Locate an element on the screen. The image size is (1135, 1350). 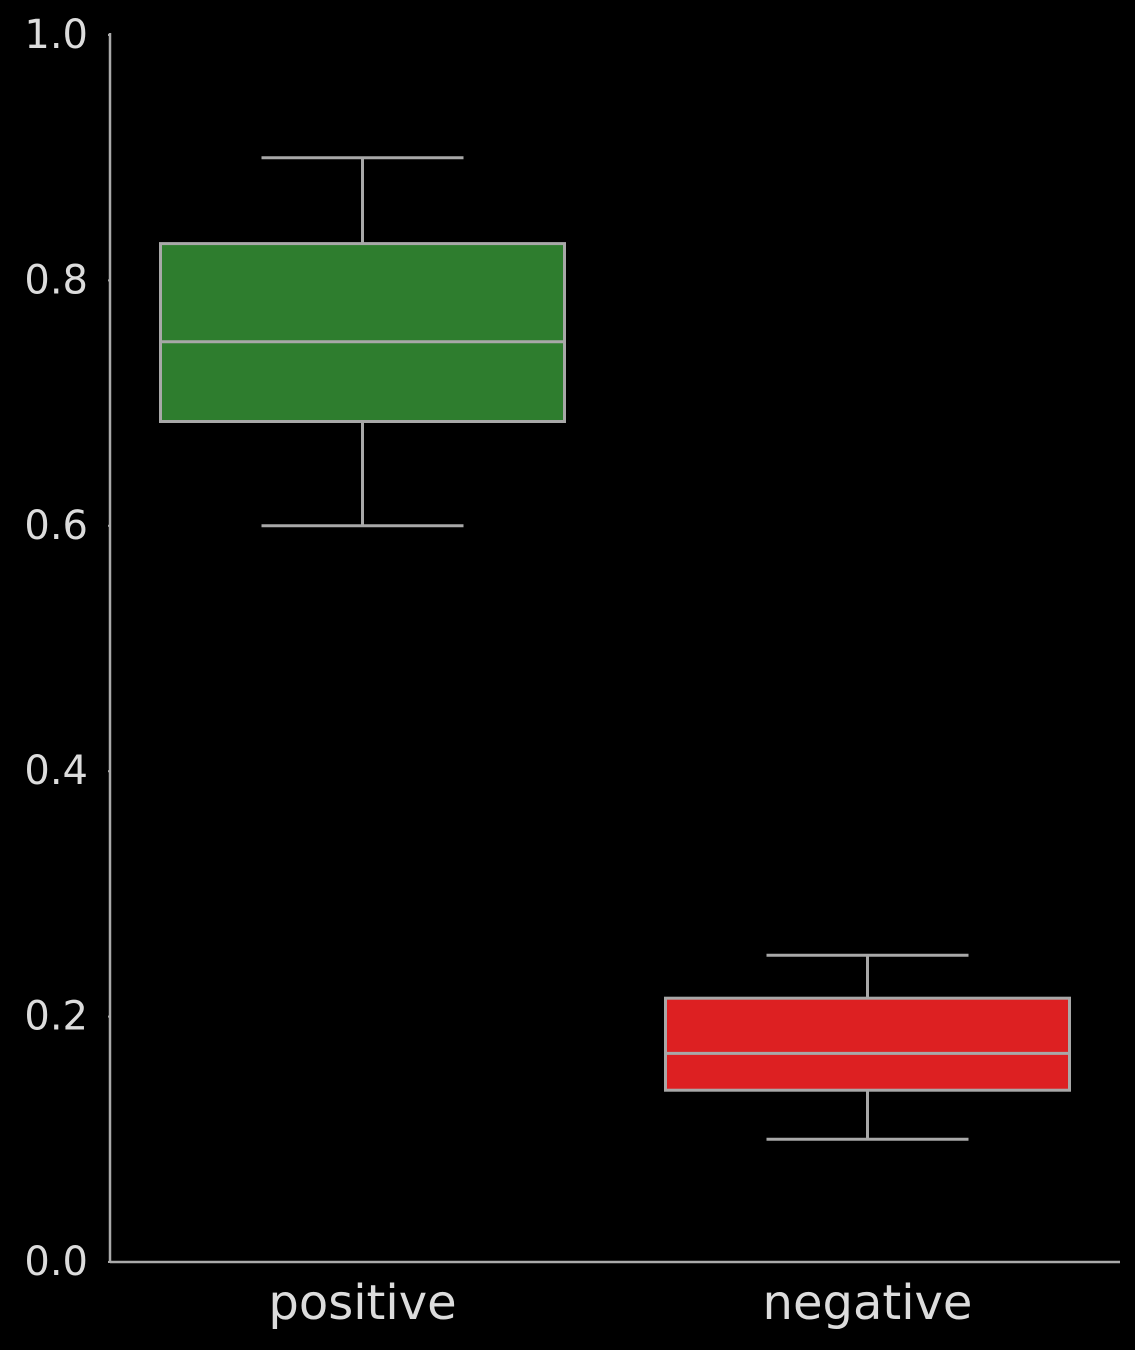
y-tick-label: 0.8 is located at coordinates (56, 280).